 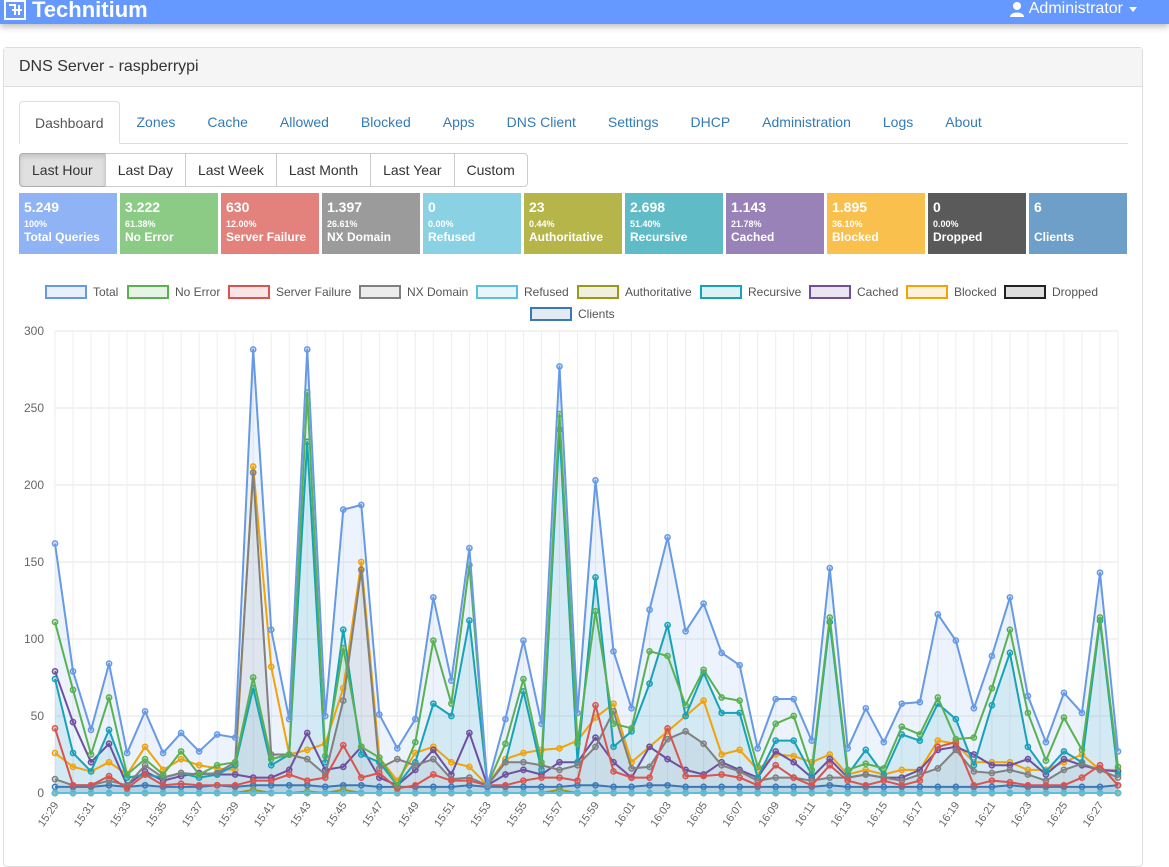 I want to click on stat-tile-clients: 6 Clients, so click(x=1078, y=223).